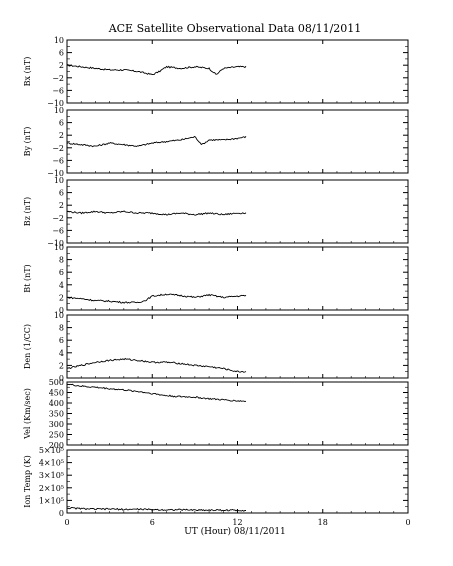 The height and width of the screenshot is (566, 453). Describe the element at coordinates (59, 40) in the screenshot. I see `y-tick-label-1-0: 10` at that location.